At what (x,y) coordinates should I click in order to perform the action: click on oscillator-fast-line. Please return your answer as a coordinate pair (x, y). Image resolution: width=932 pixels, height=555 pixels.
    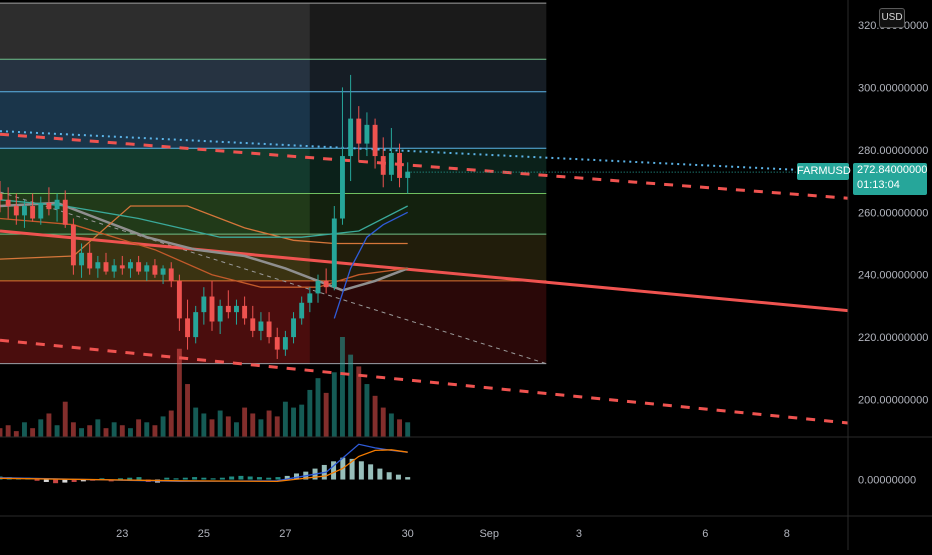
    Looking at the image, I should click on (204, 463).